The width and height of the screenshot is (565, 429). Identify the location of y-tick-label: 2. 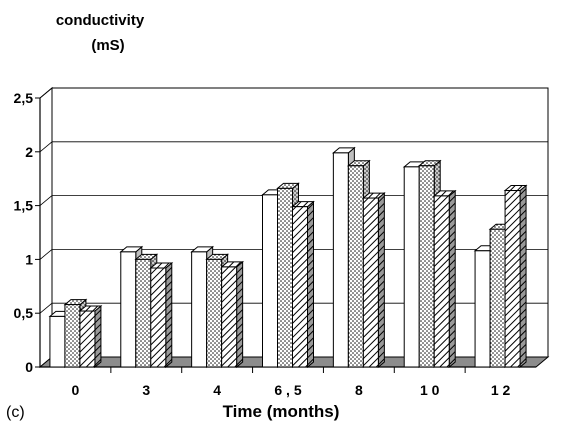
(29, 152).